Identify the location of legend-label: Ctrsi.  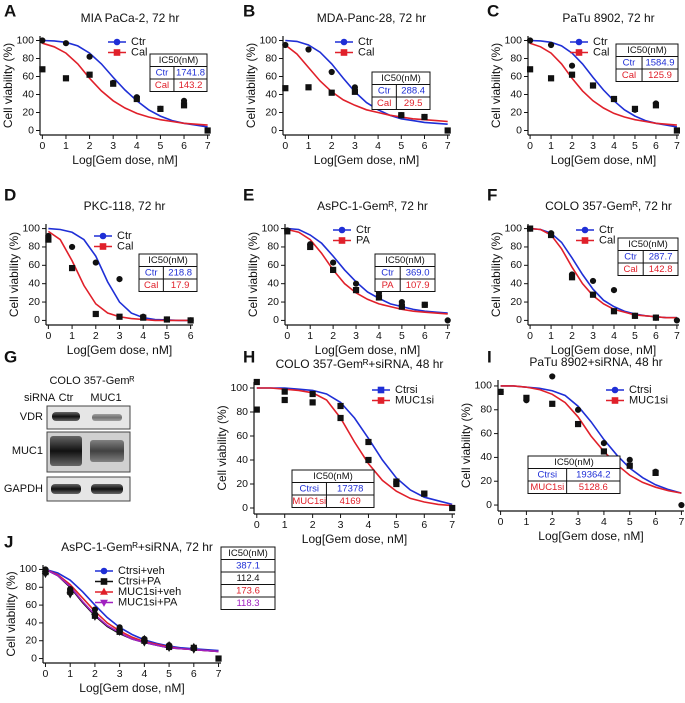
(640, 390).